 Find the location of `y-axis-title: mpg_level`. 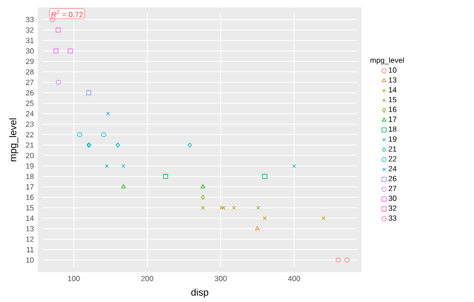

y-axis-title: mpg_level is located at coordinates (13, 140).